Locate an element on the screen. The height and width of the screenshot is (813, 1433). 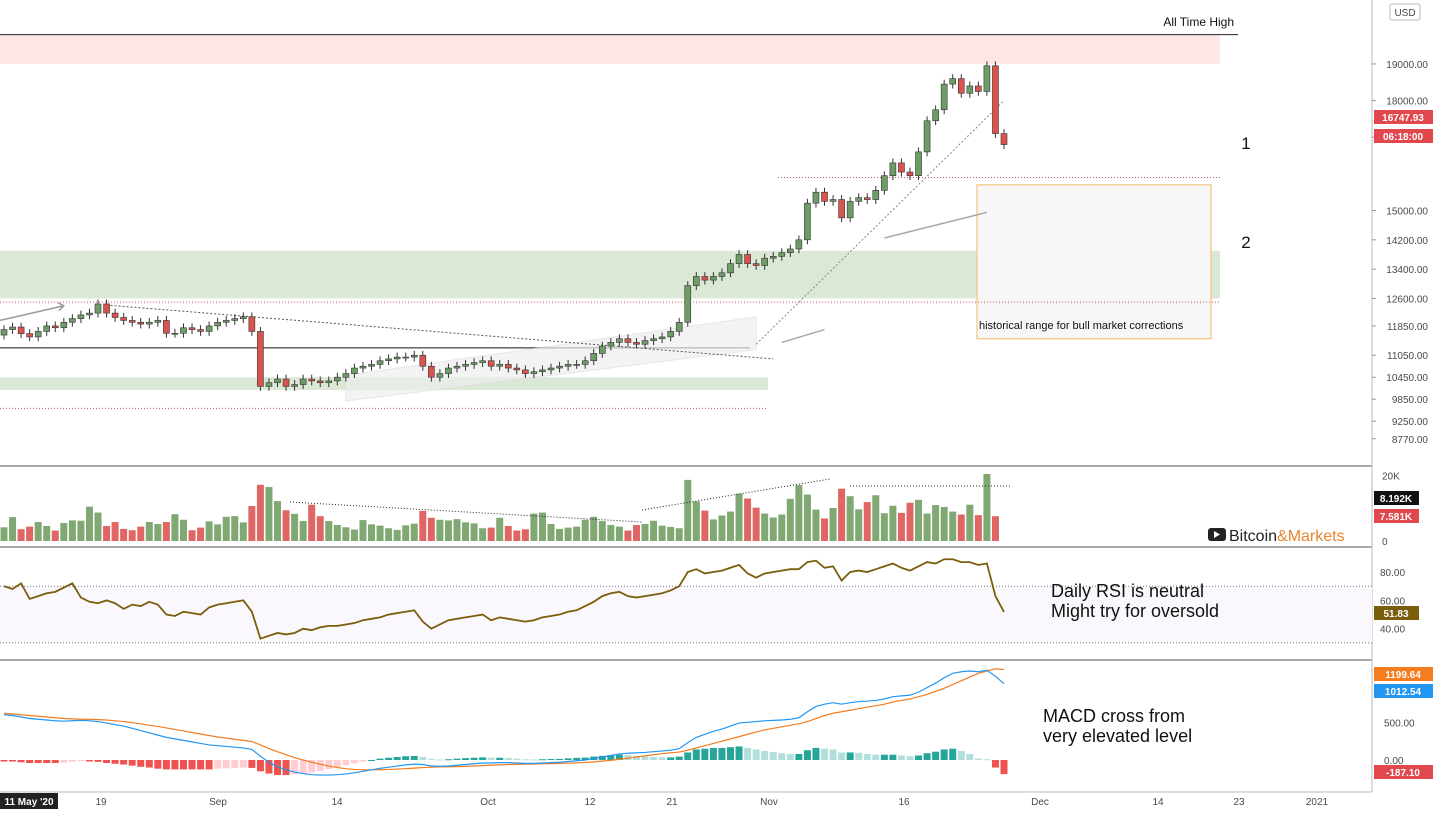
svg-text: 51.83 is located at coordinates (1395, 614).